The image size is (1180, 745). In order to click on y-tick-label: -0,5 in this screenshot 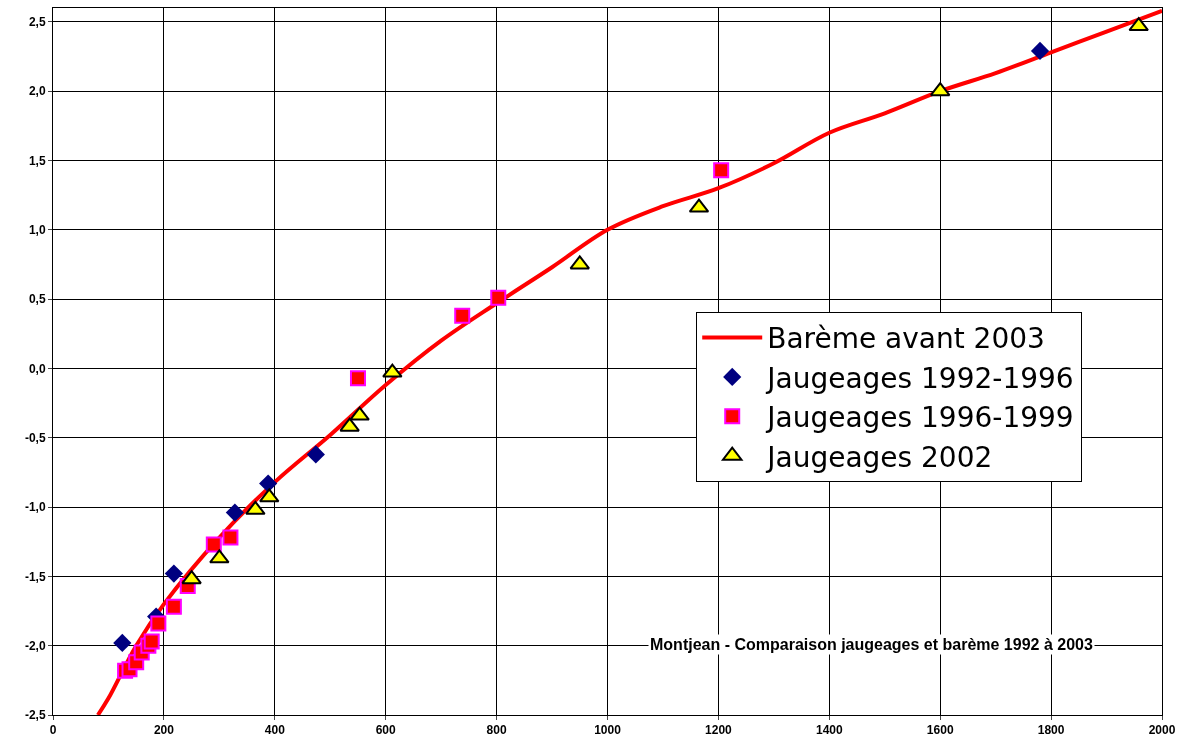, I will do `click(35, 437)`.